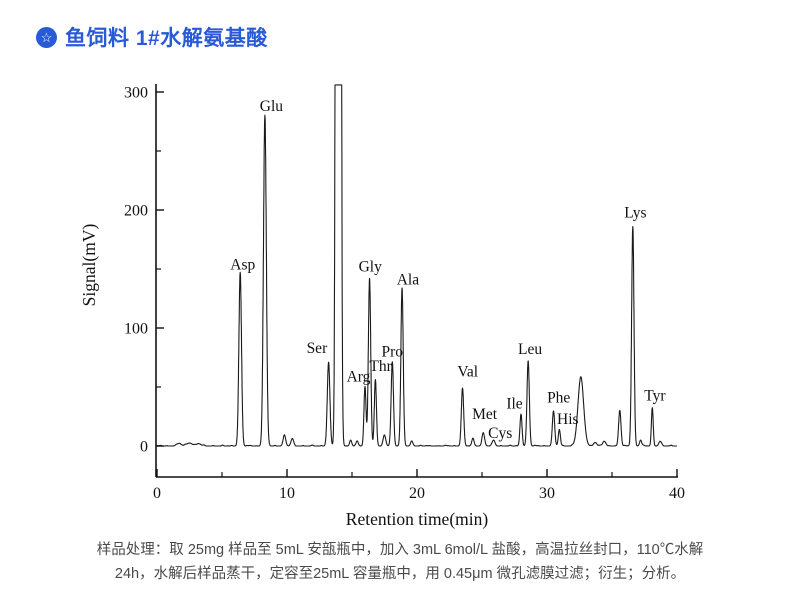 The width and height of the screenshot is (800, 596). I want to click on peak-label-arg: Arg, so click(359, 376).